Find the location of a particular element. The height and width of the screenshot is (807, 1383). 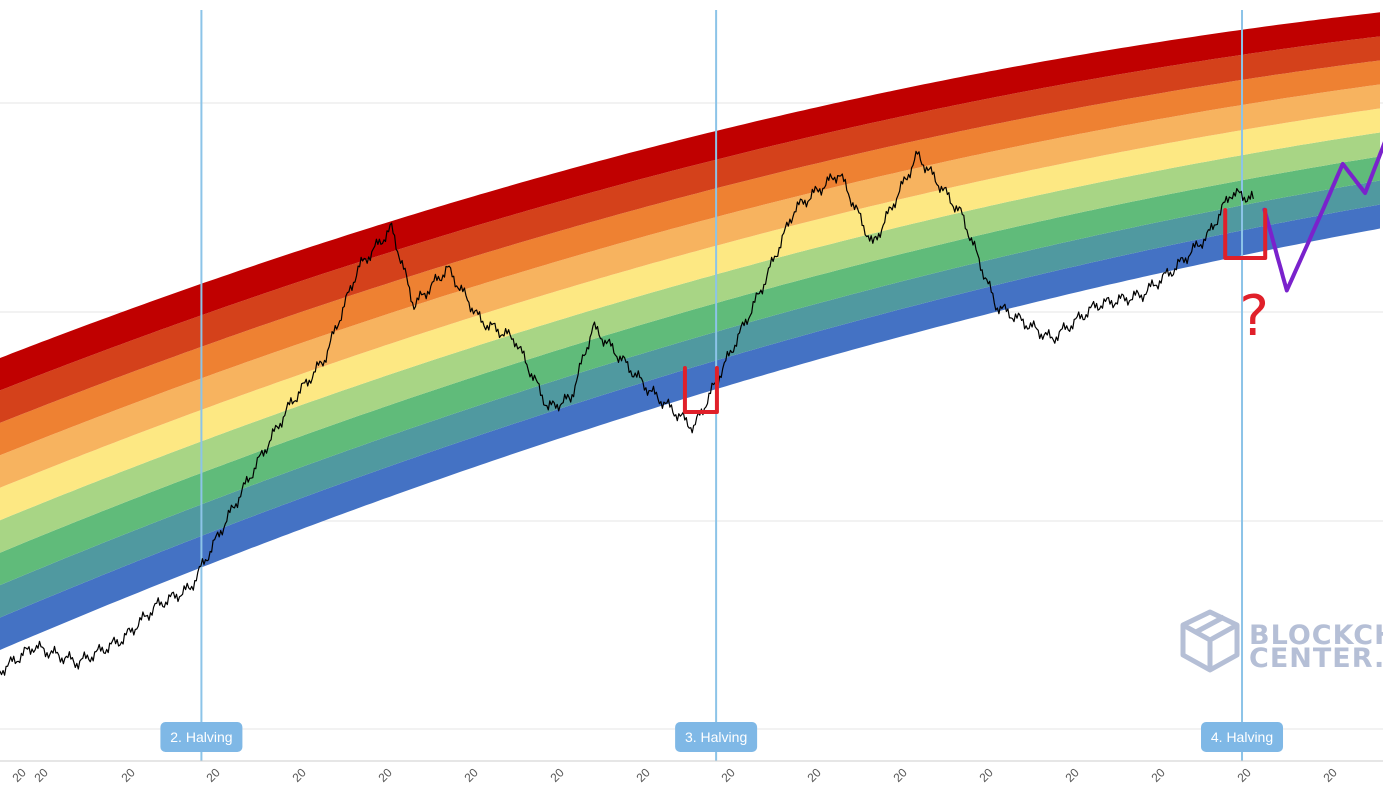

halving-badge-3: 3. Halving is located at coordinates (716, 737).